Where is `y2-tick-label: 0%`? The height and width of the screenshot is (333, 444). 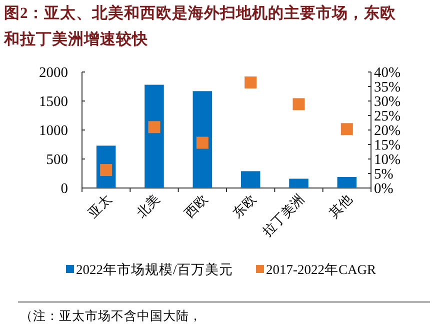 y2-tick-label: 0% is located at coordinates (384, 189).